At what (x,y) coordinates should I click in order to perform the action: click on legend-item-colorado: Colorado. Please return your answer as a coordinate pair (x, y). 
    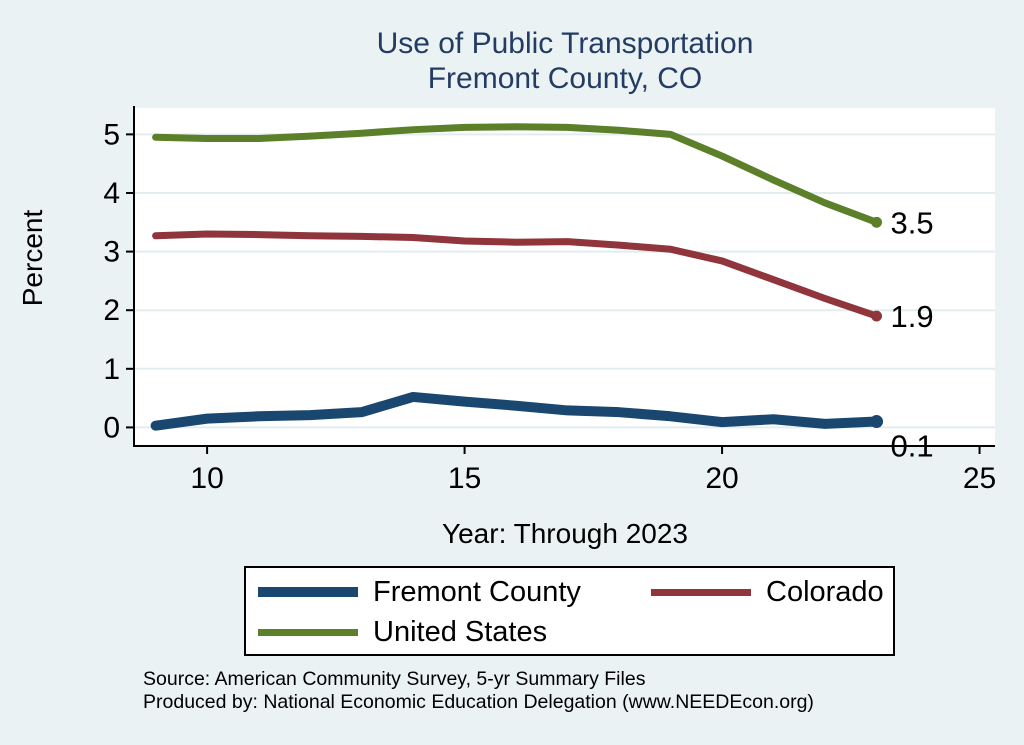
    Looking at the image, I should click on (766, 592).